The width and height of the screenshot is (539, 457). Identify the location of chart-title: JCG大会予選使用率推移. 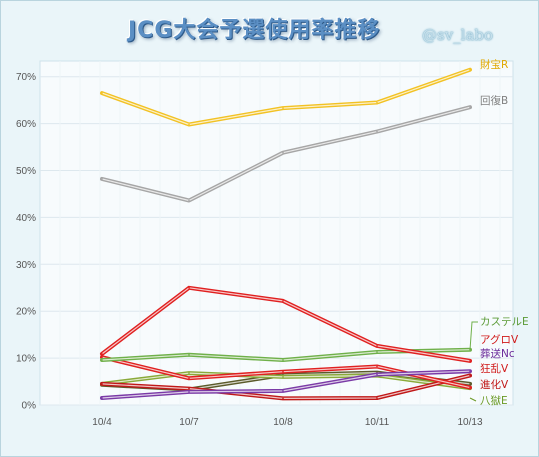
(254, 30).